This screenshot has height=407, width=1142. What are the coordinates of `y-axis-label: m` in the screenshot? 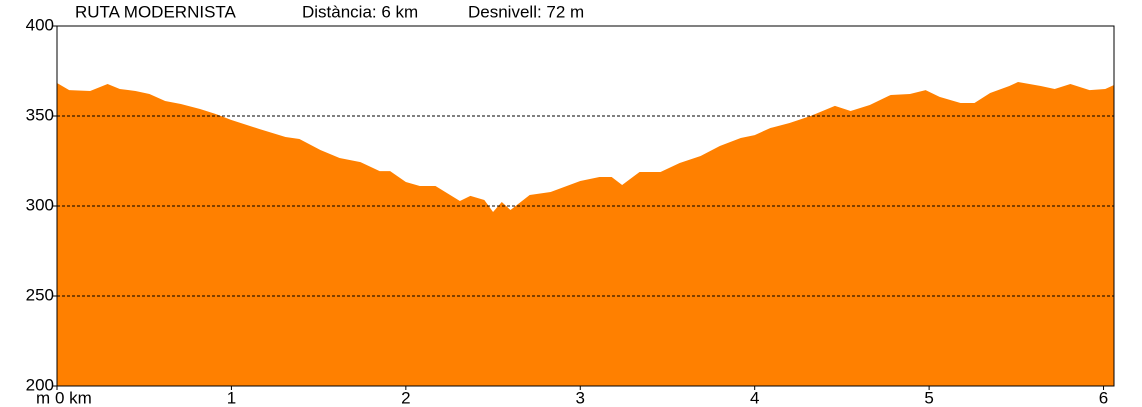 It's located at (43, 397).